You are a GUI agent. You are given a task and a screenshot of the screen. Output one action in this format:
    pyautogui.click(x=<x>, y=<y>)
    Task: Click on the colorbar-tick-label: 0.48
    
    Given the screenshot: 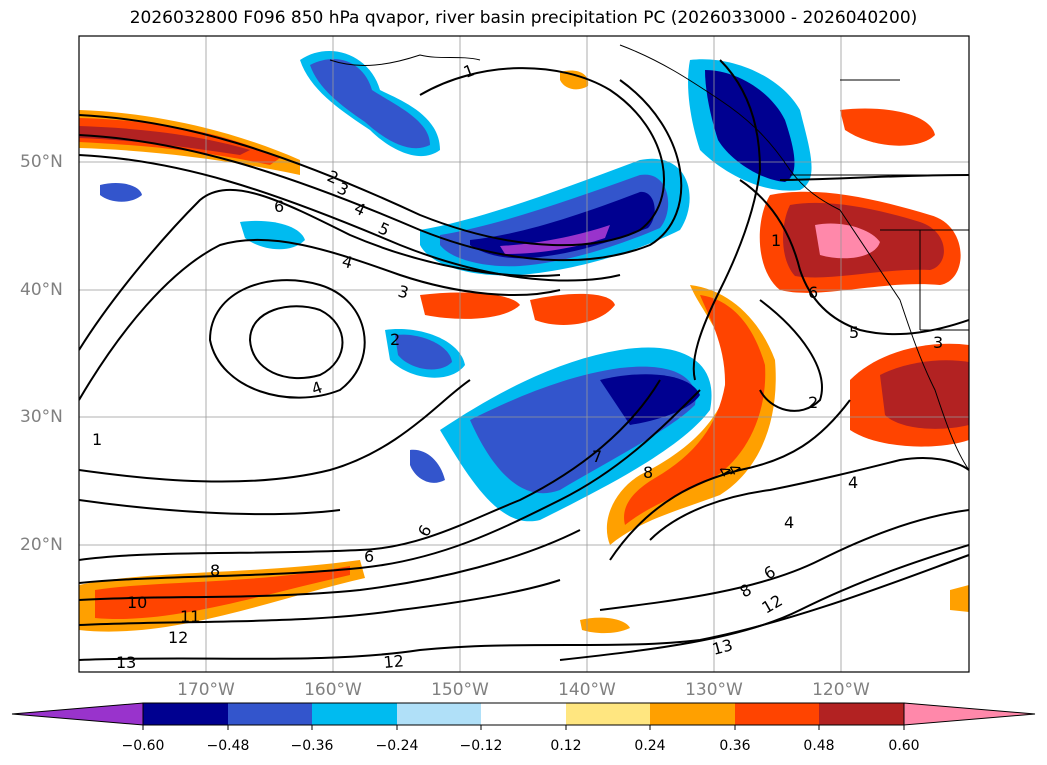 What is the action you would take?
    pyautogui.click(x=819, y=746)
    